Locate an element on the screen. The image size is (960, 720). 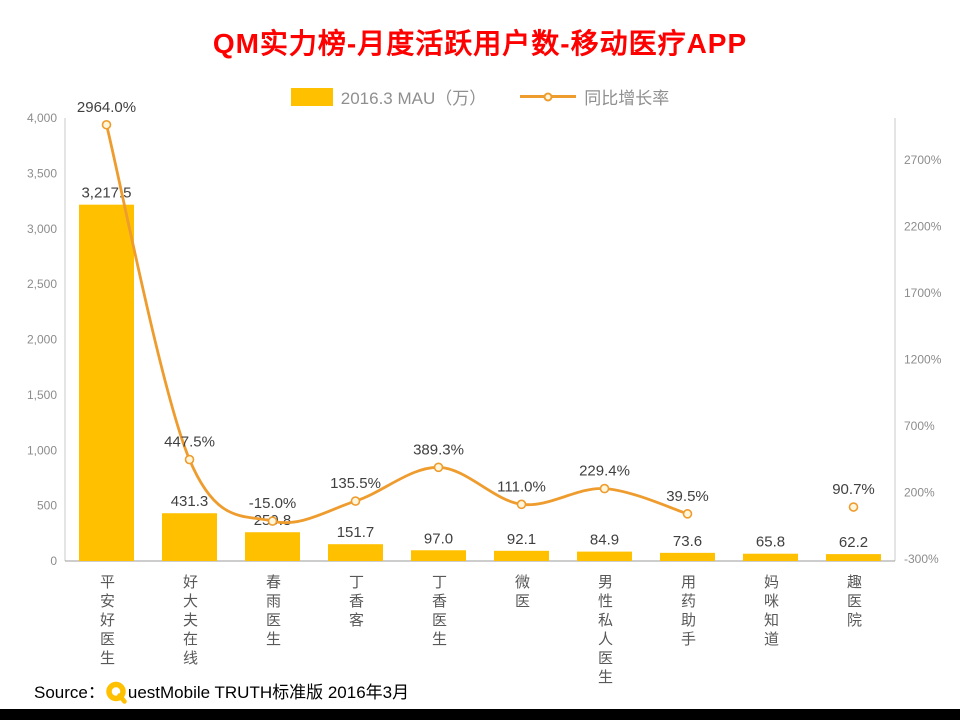
right-axis-tick: 2700% is located at coordinates (923, 160).